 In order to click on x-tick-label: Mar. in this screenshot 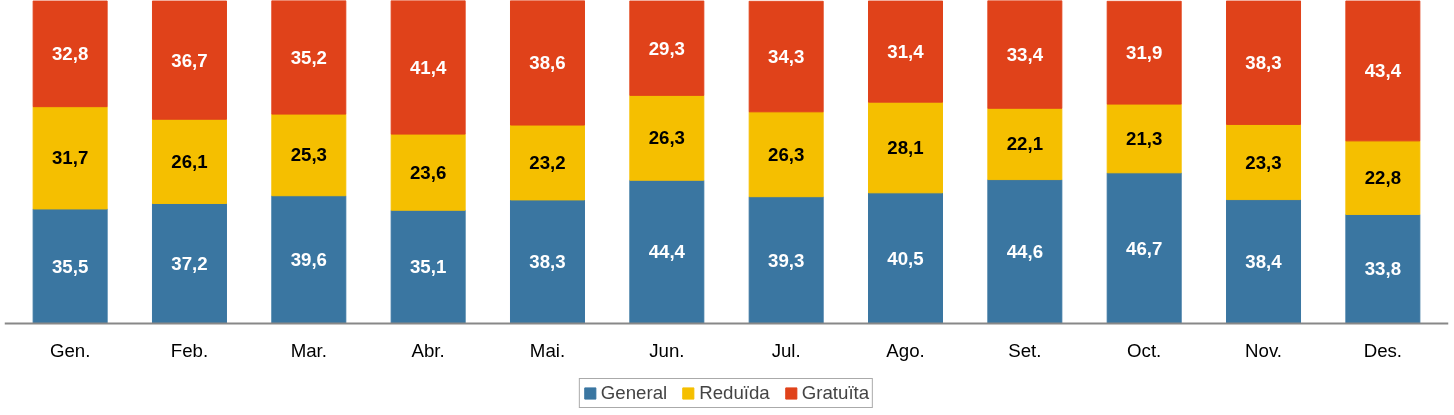, I will do `click(308, 350)`.